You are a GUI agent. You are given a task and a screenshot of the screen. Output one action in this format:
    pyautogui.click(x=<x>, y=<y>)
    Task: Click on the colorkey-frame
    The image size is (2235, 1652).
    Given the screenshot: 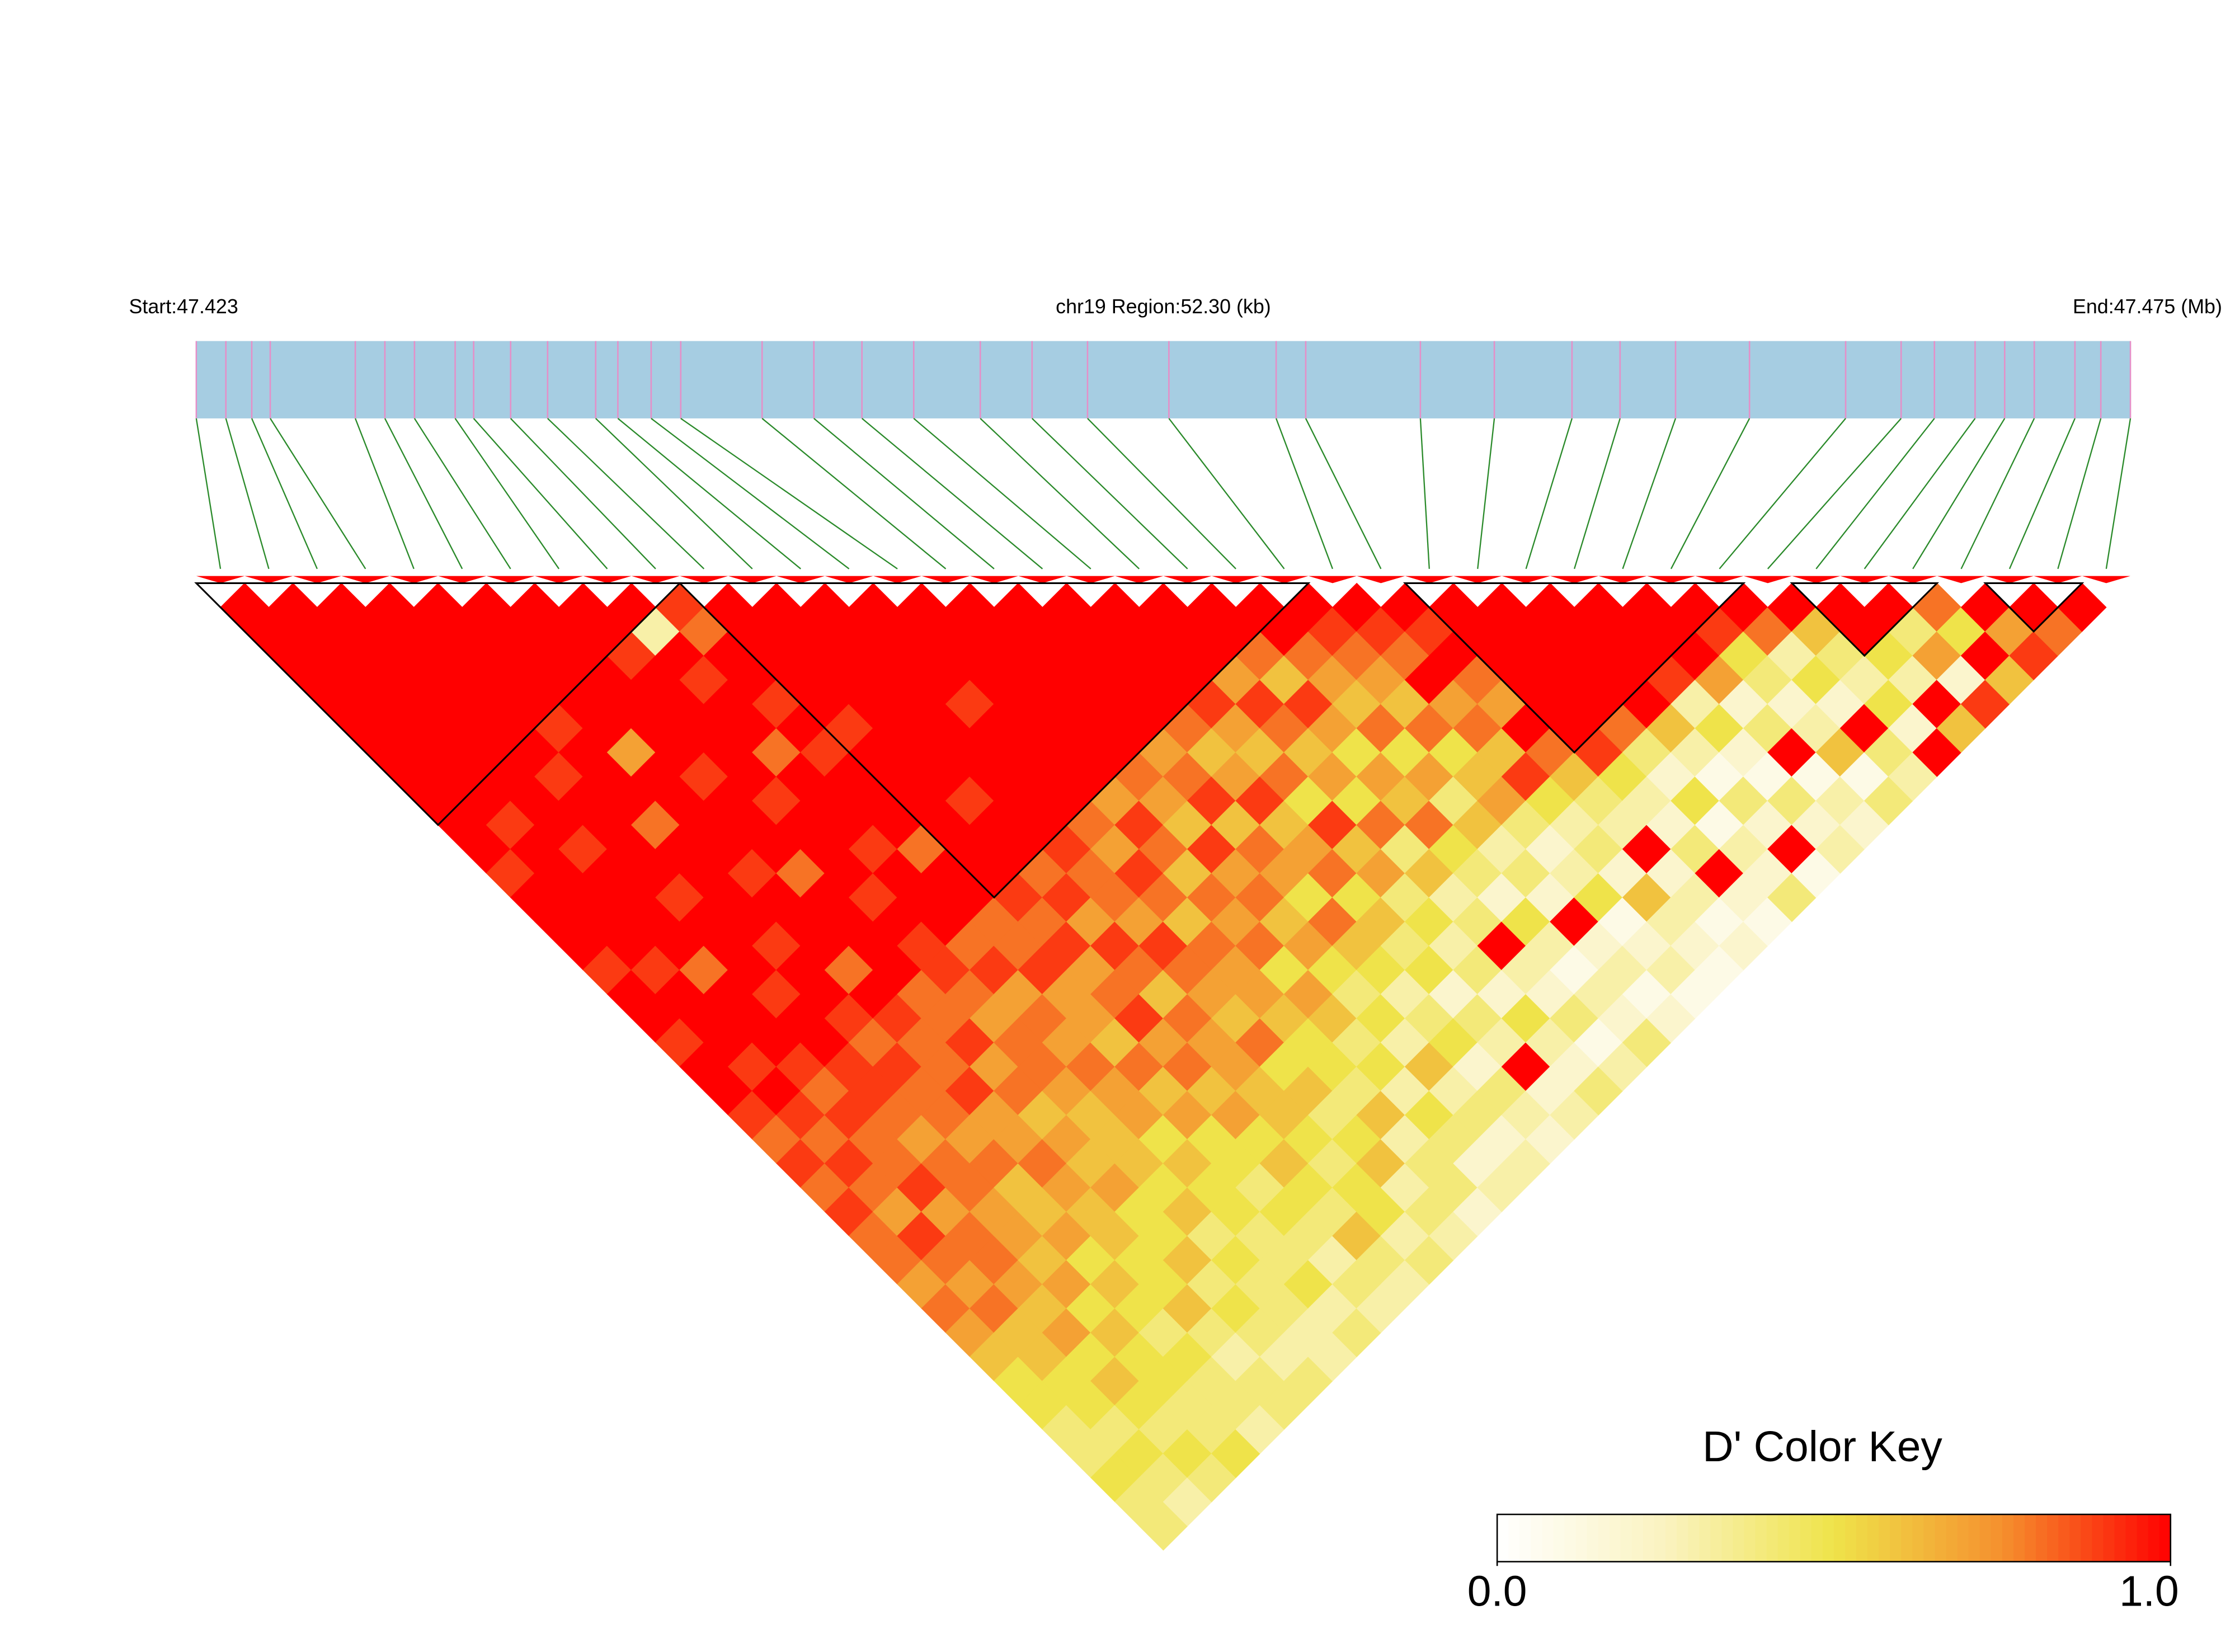 What is the action you would take?
    pyautogui.click(x=1834, y=1537)
    